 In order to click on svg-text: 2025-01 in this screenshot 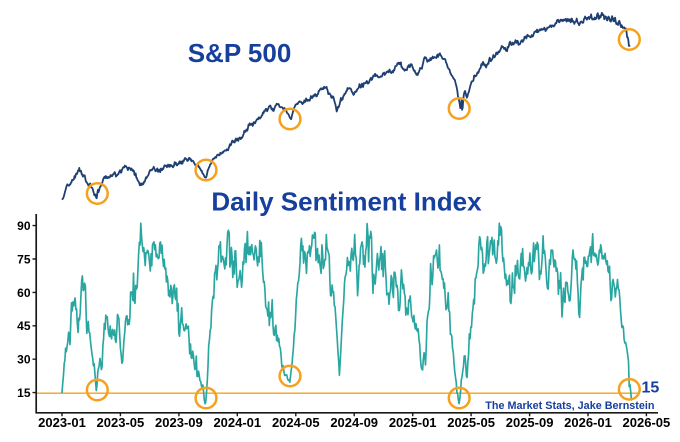, I will do `click(413, 422)`.